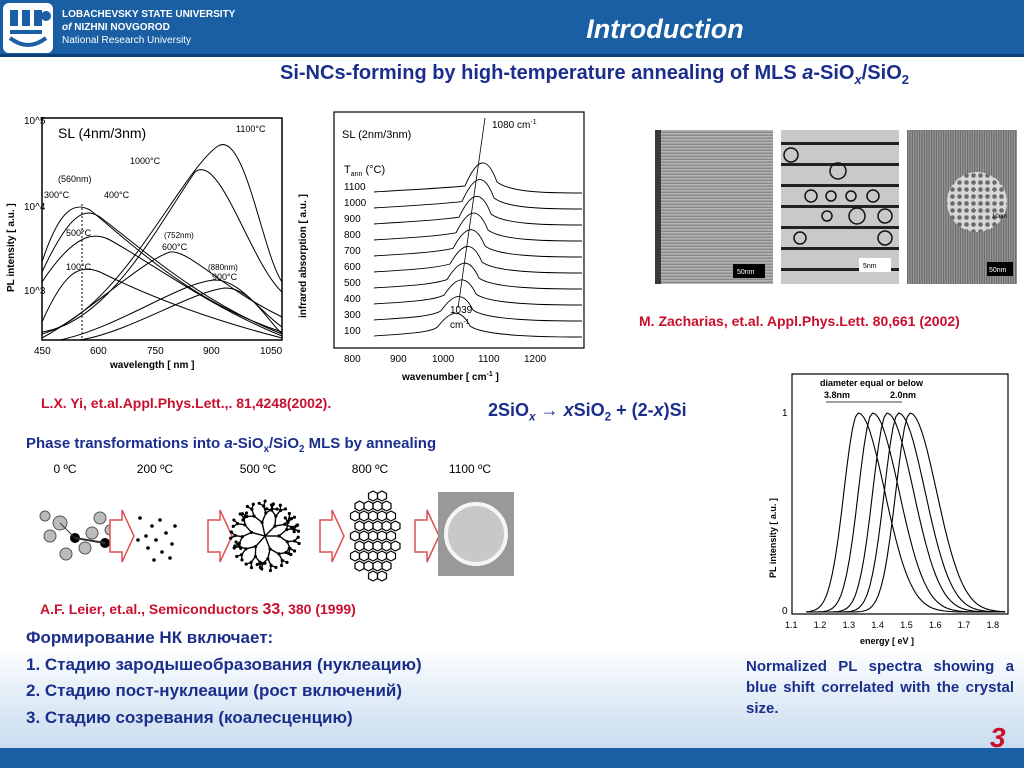 The width and height of the screenshot is (1024, 768). I want to click on footer-bar, so click(512, 758).